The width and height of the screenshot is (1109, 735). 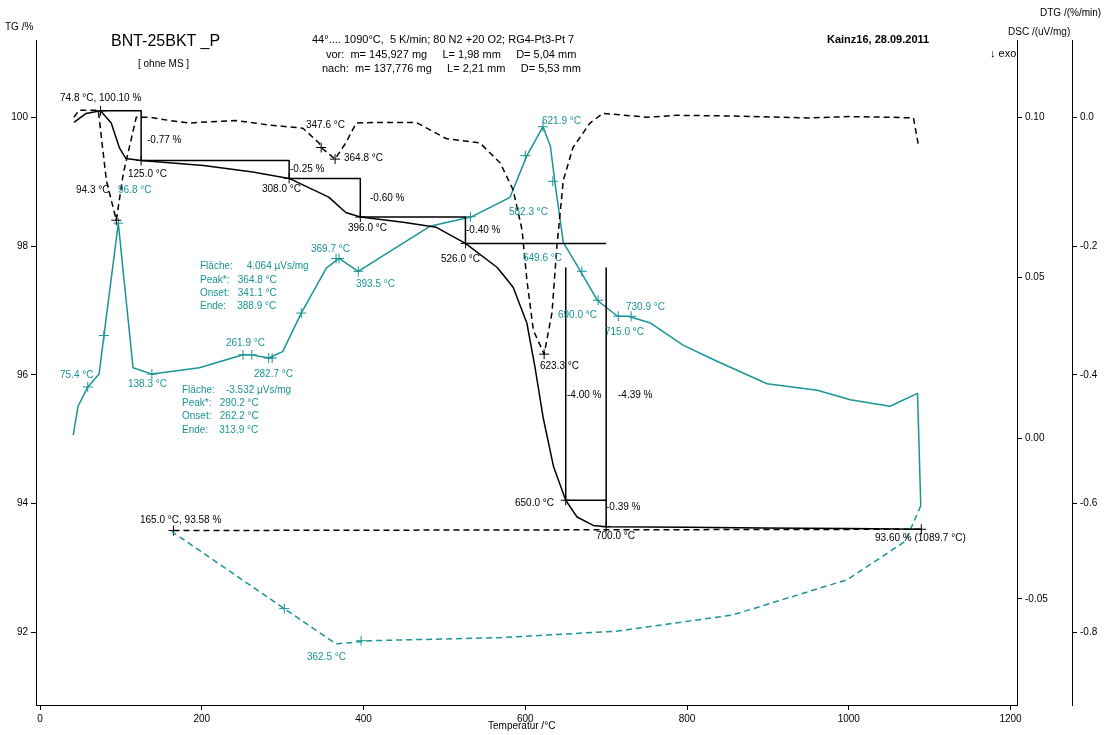 I want to click on annotation: Fläche: -3.532 µVs/mg, so click(x=237, y=390).